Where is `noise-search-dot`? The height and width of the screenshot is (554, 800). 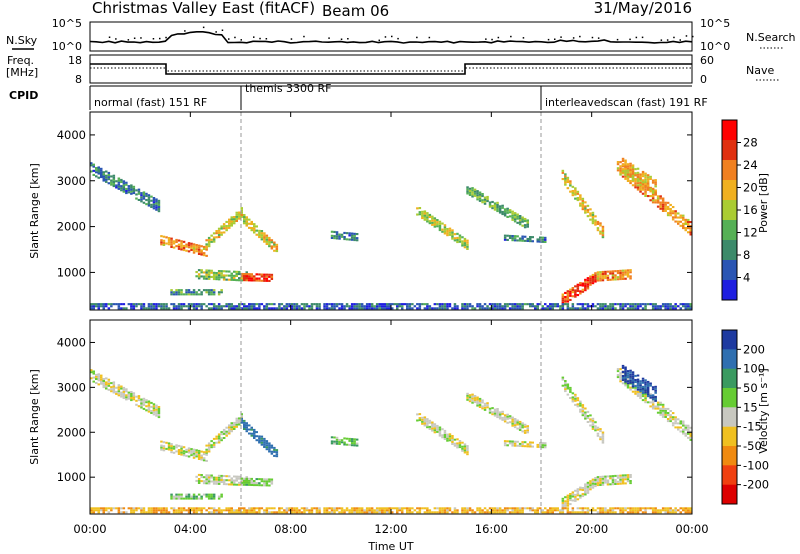
noise-search-dot is located at coordinates (592, 37).